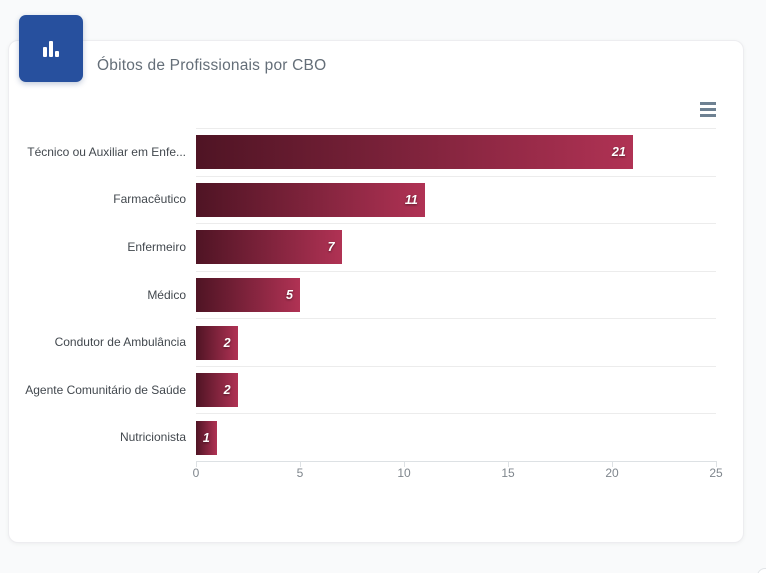 The height and width of the screenshot is (573, 766). I want to click on bar: 21, so click(414, 152).